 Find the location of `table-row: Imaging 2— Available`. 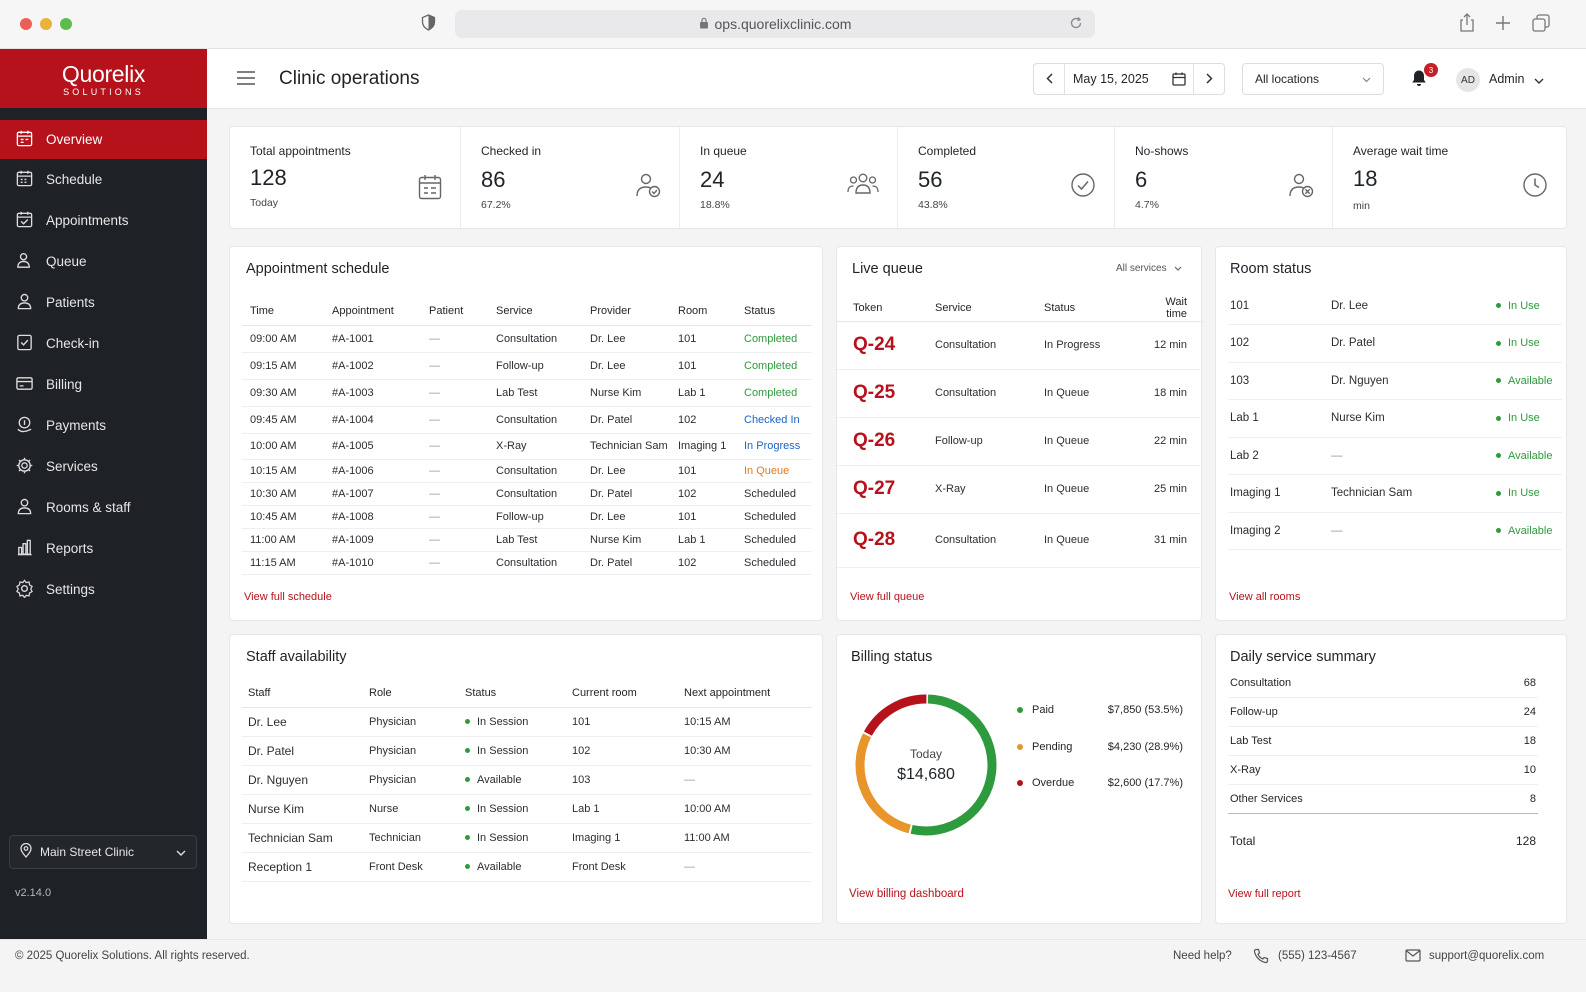

table-row: Imaging 2— Available is located at coordinates (1395, 531).